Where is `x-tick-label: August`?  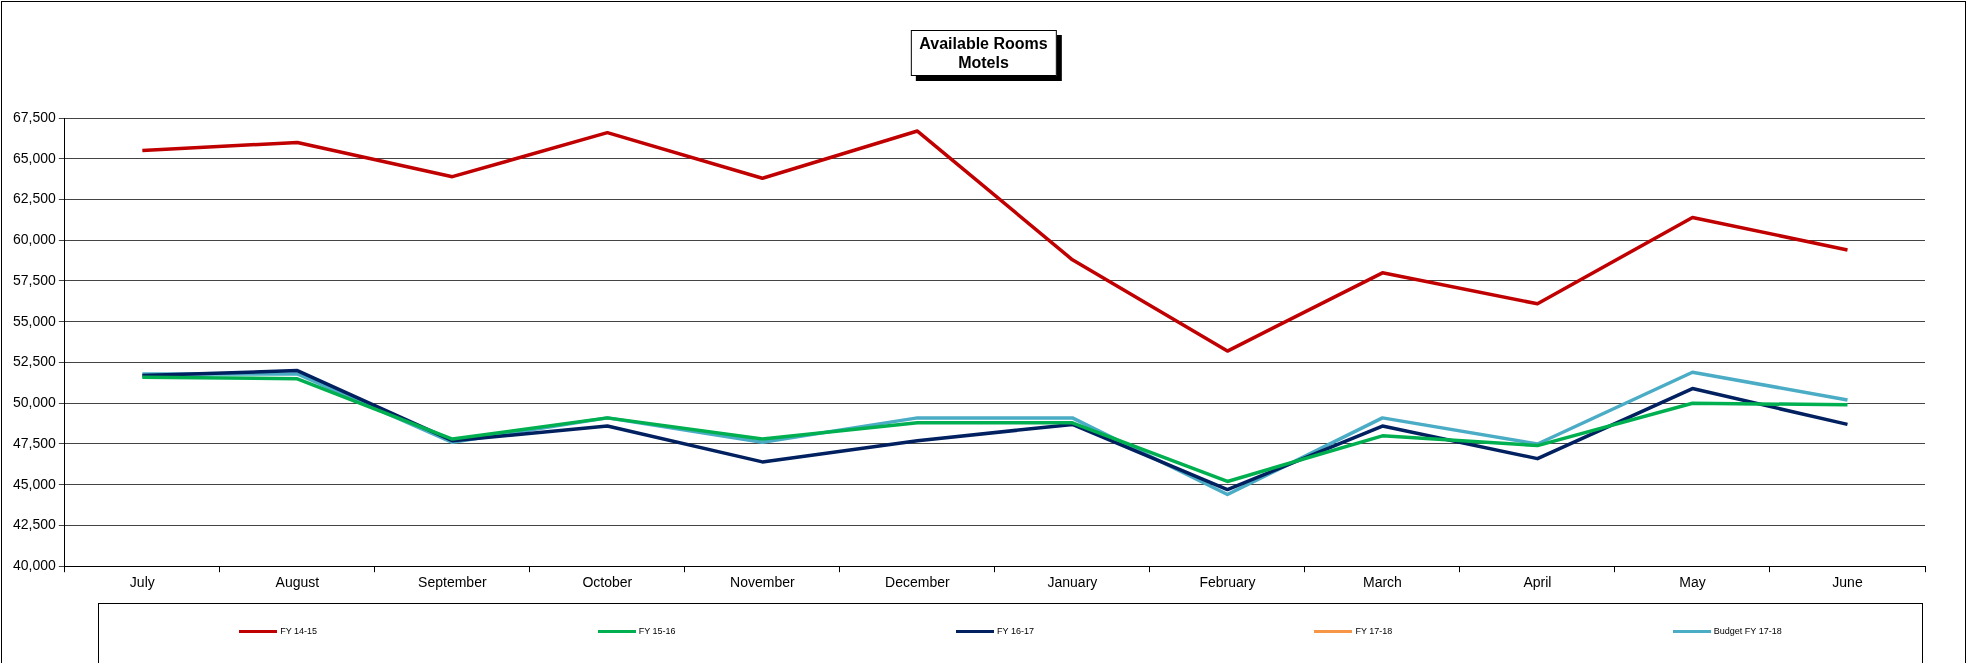
x-tick-label: August is located at coordinates (297, 582).